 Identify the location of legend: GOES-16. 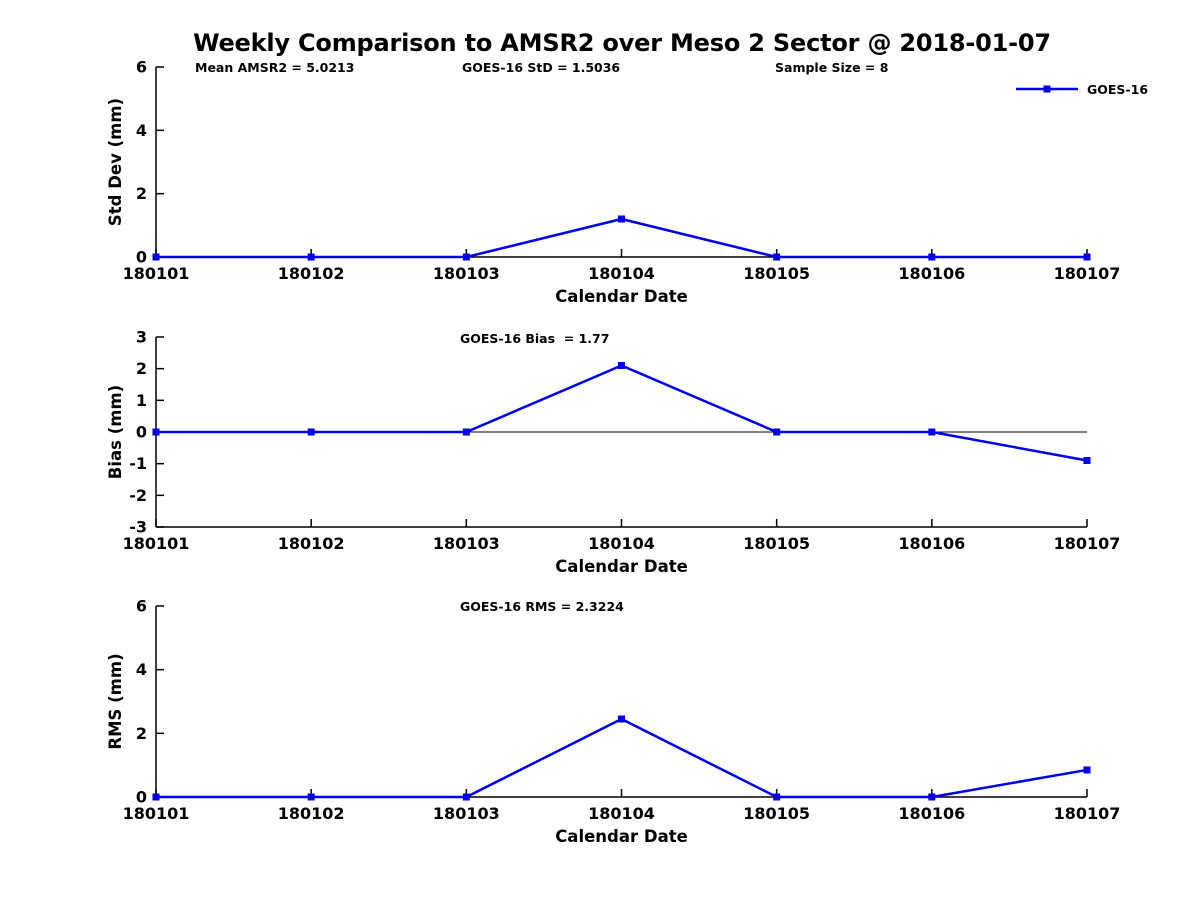
(1081, 89).